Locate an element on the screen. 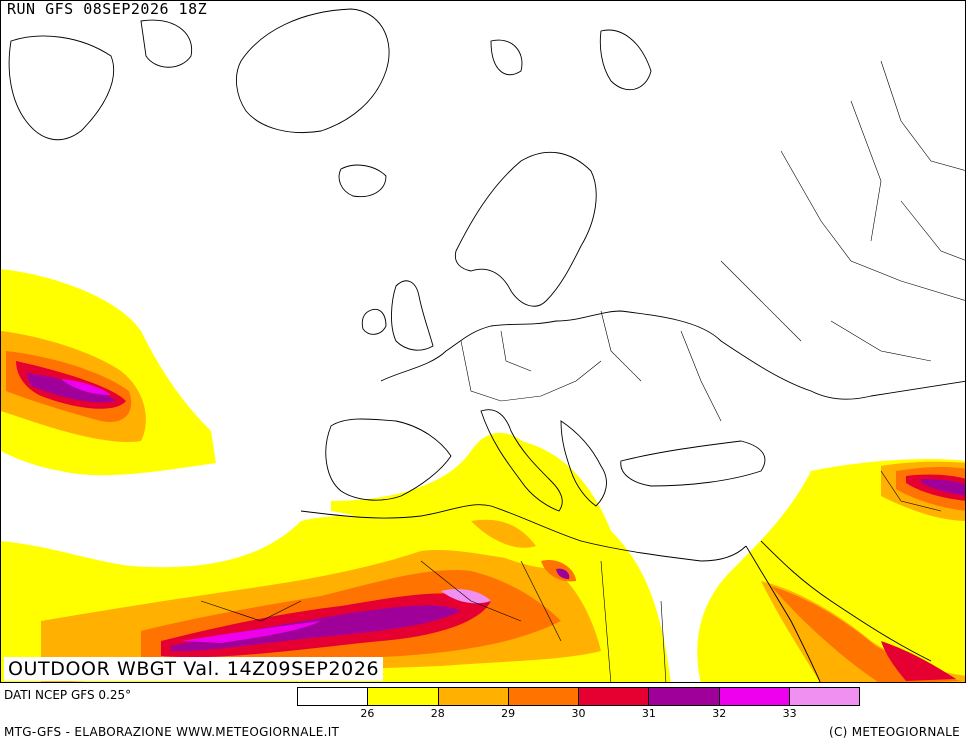 The width and height of the screenshot is (968, 745). arctic-islands is located at coordinates (100, 80).